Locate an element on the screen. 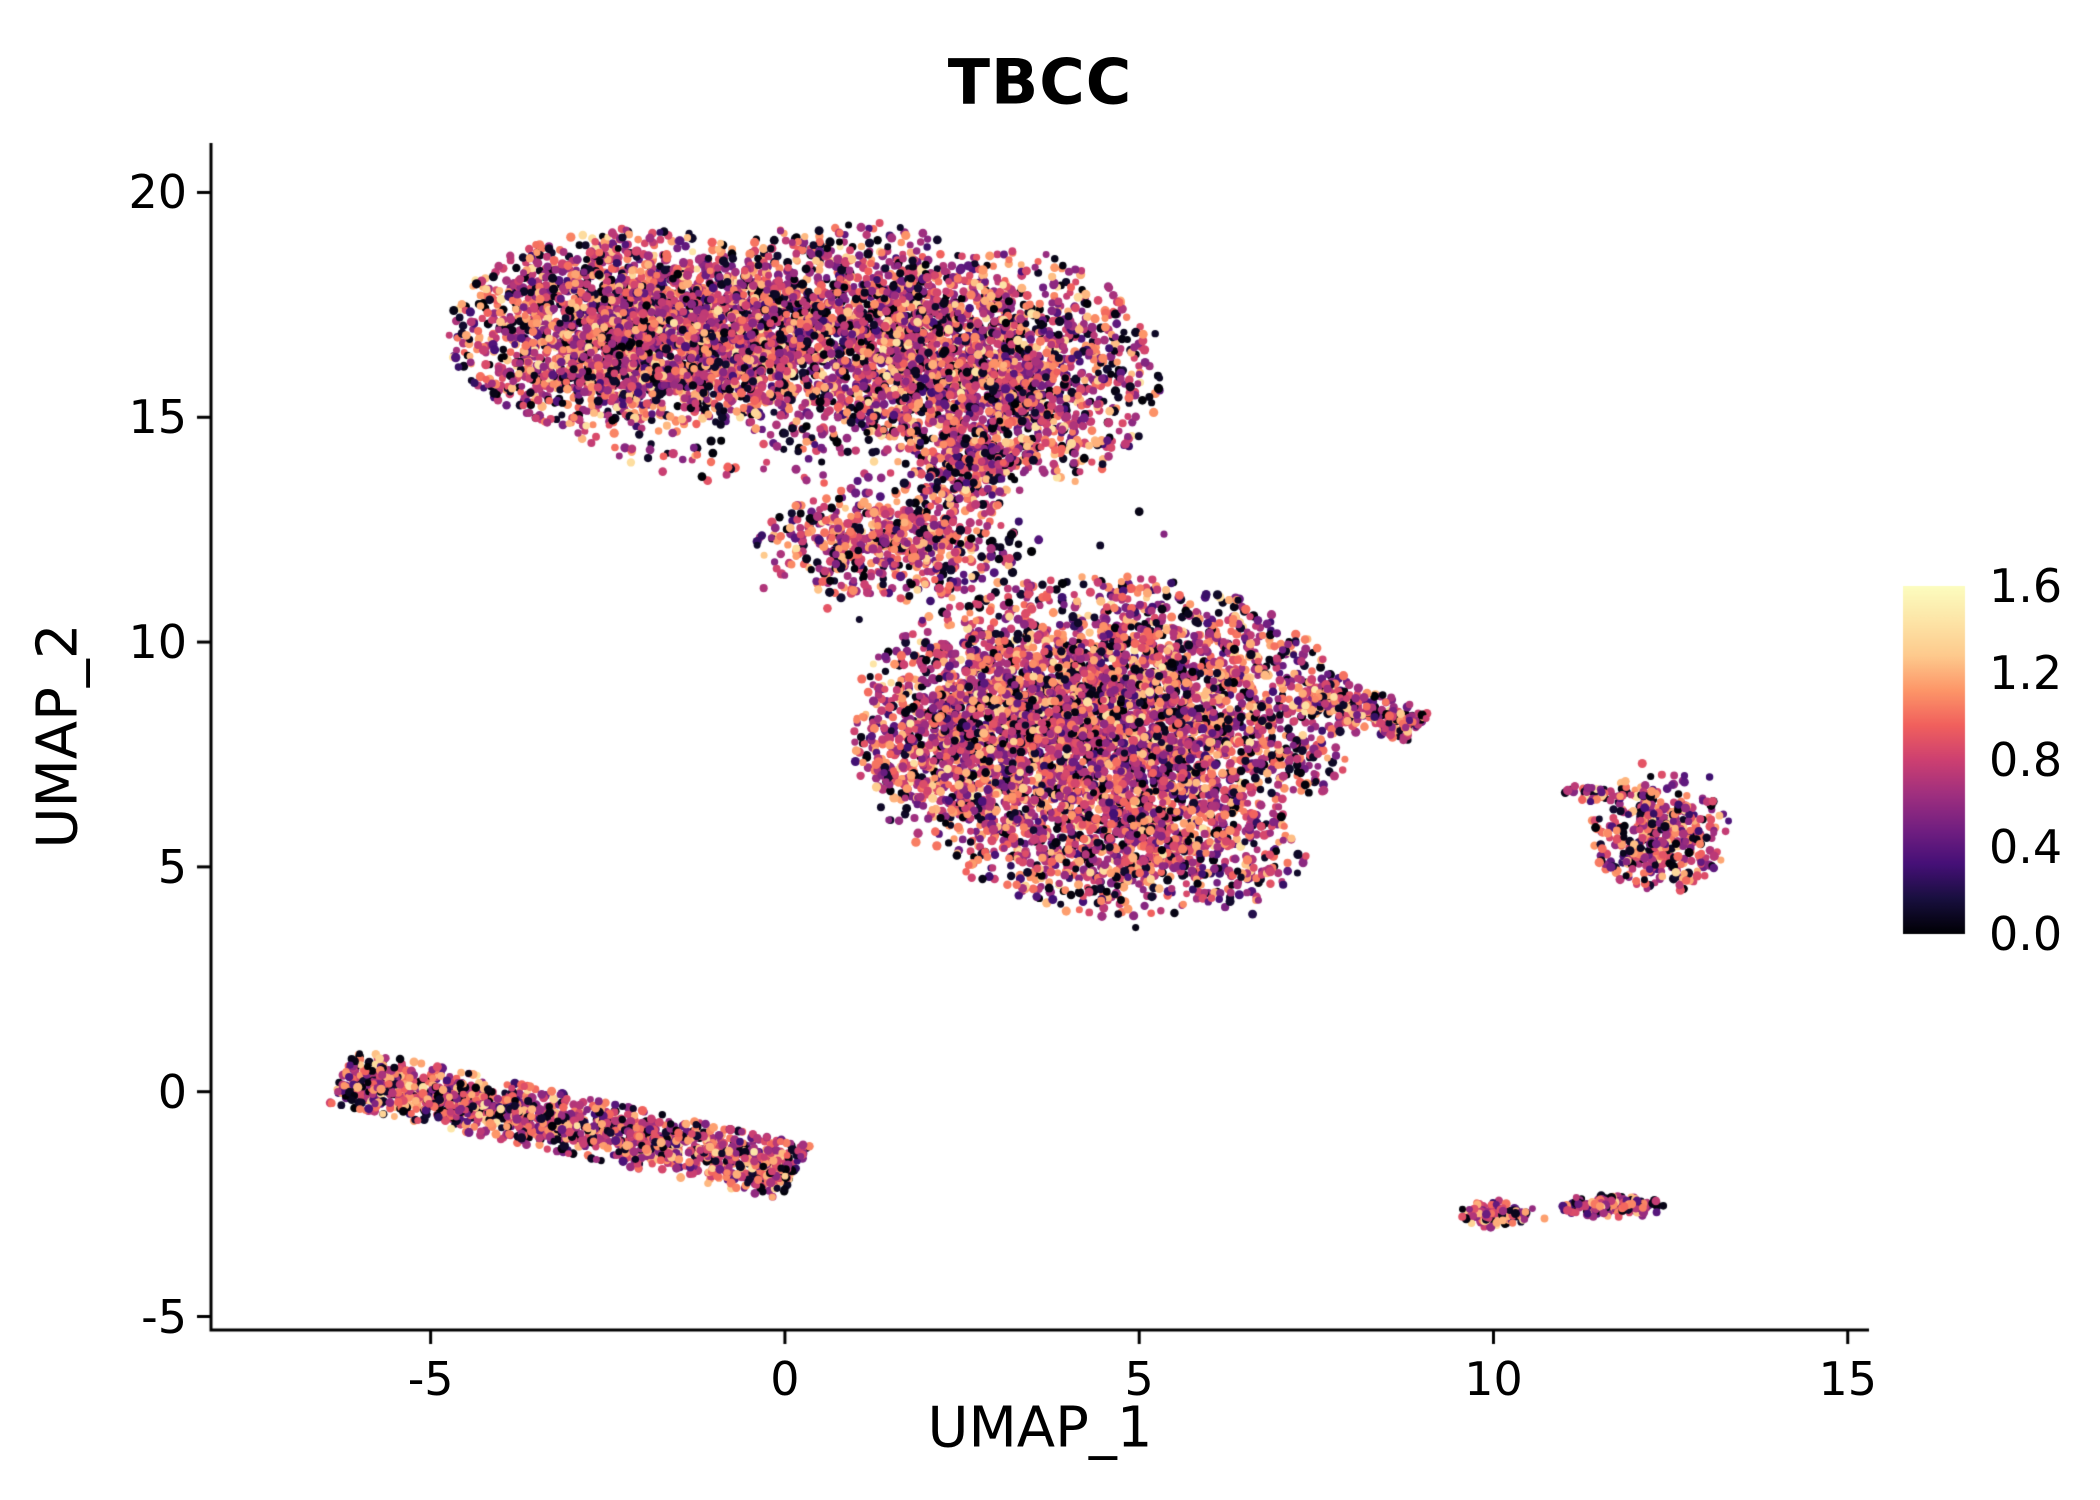 The image size is (2100, 1500). x-tick-label: 0 is located at coordinates (785, 1379).